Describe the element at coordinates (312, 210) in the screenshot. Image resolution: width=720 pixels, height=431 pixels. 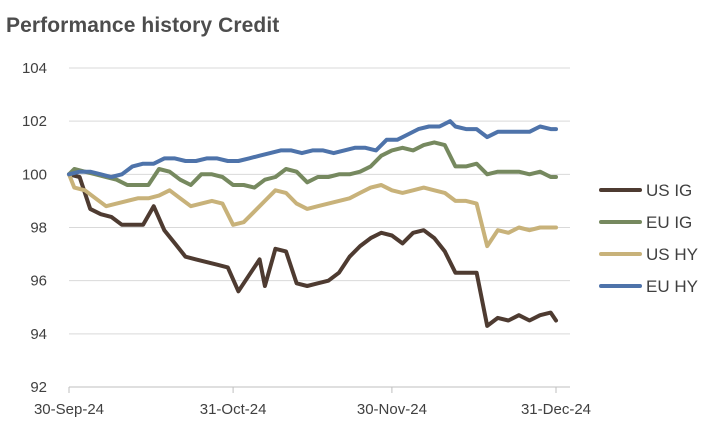
I see `series-line-us-hy` at that location.